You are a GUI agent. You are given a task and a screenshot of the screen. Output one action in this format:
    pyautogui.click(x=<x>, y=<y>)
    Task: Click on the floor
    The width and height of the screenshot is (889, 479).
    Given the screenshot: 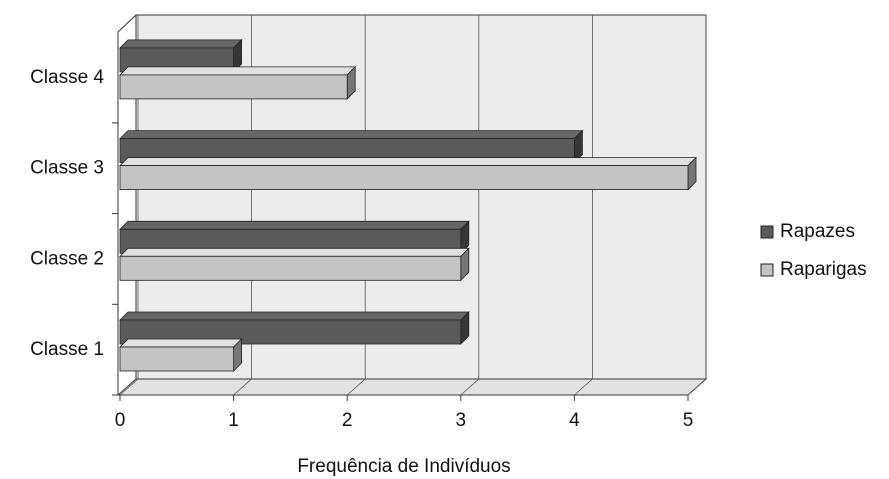 What is the action you would take?
    pyautogui.click(x=412, y=387)
    